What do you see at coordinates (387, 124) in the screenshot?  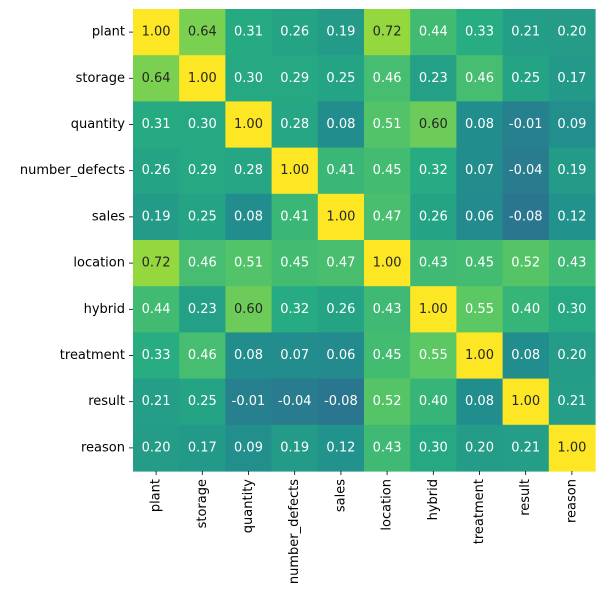 I see `cell-value-label: 0.51` at bounding box center [387, 124].